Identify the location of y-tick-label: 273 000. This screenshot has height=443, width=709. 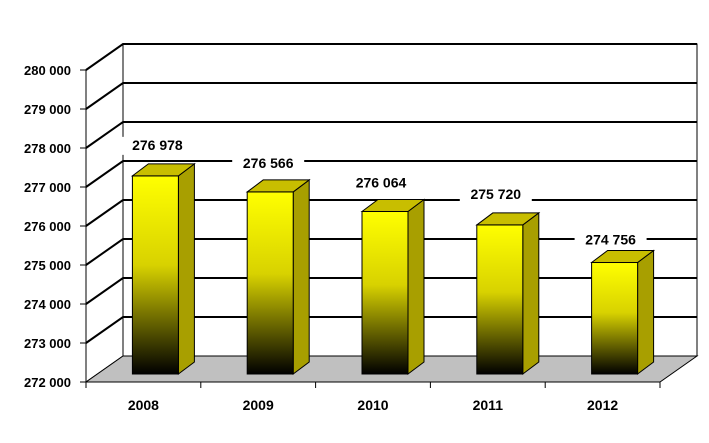
(47, 343).